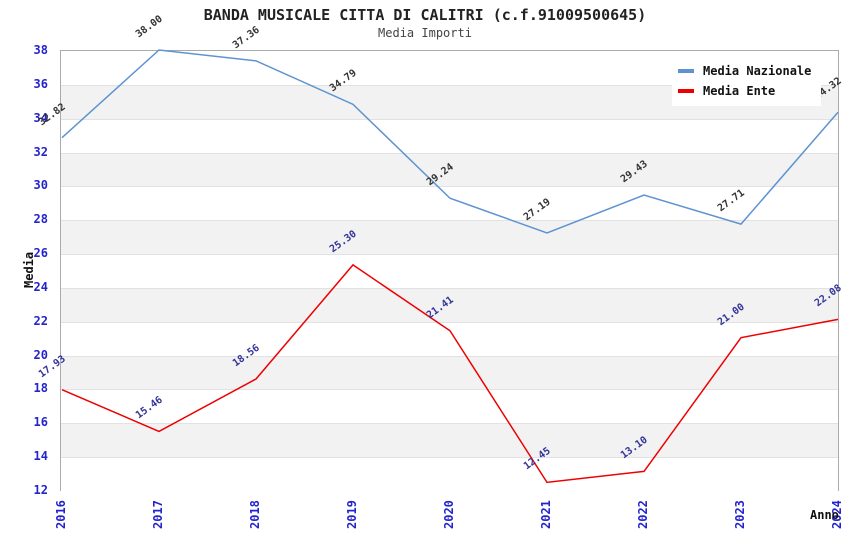 The image size is (850, 550). I want to click on legend-item: Media Nazionale, so click(744, 71).